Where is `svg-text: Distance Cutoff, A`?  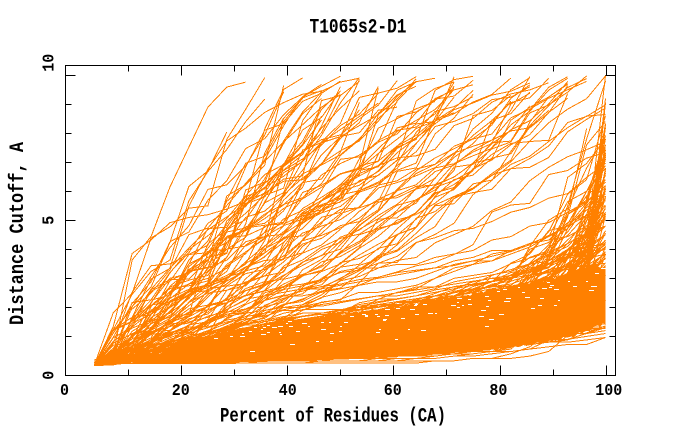
svg-text: Distance Cutoff, A is located at coordinates (18, 233).